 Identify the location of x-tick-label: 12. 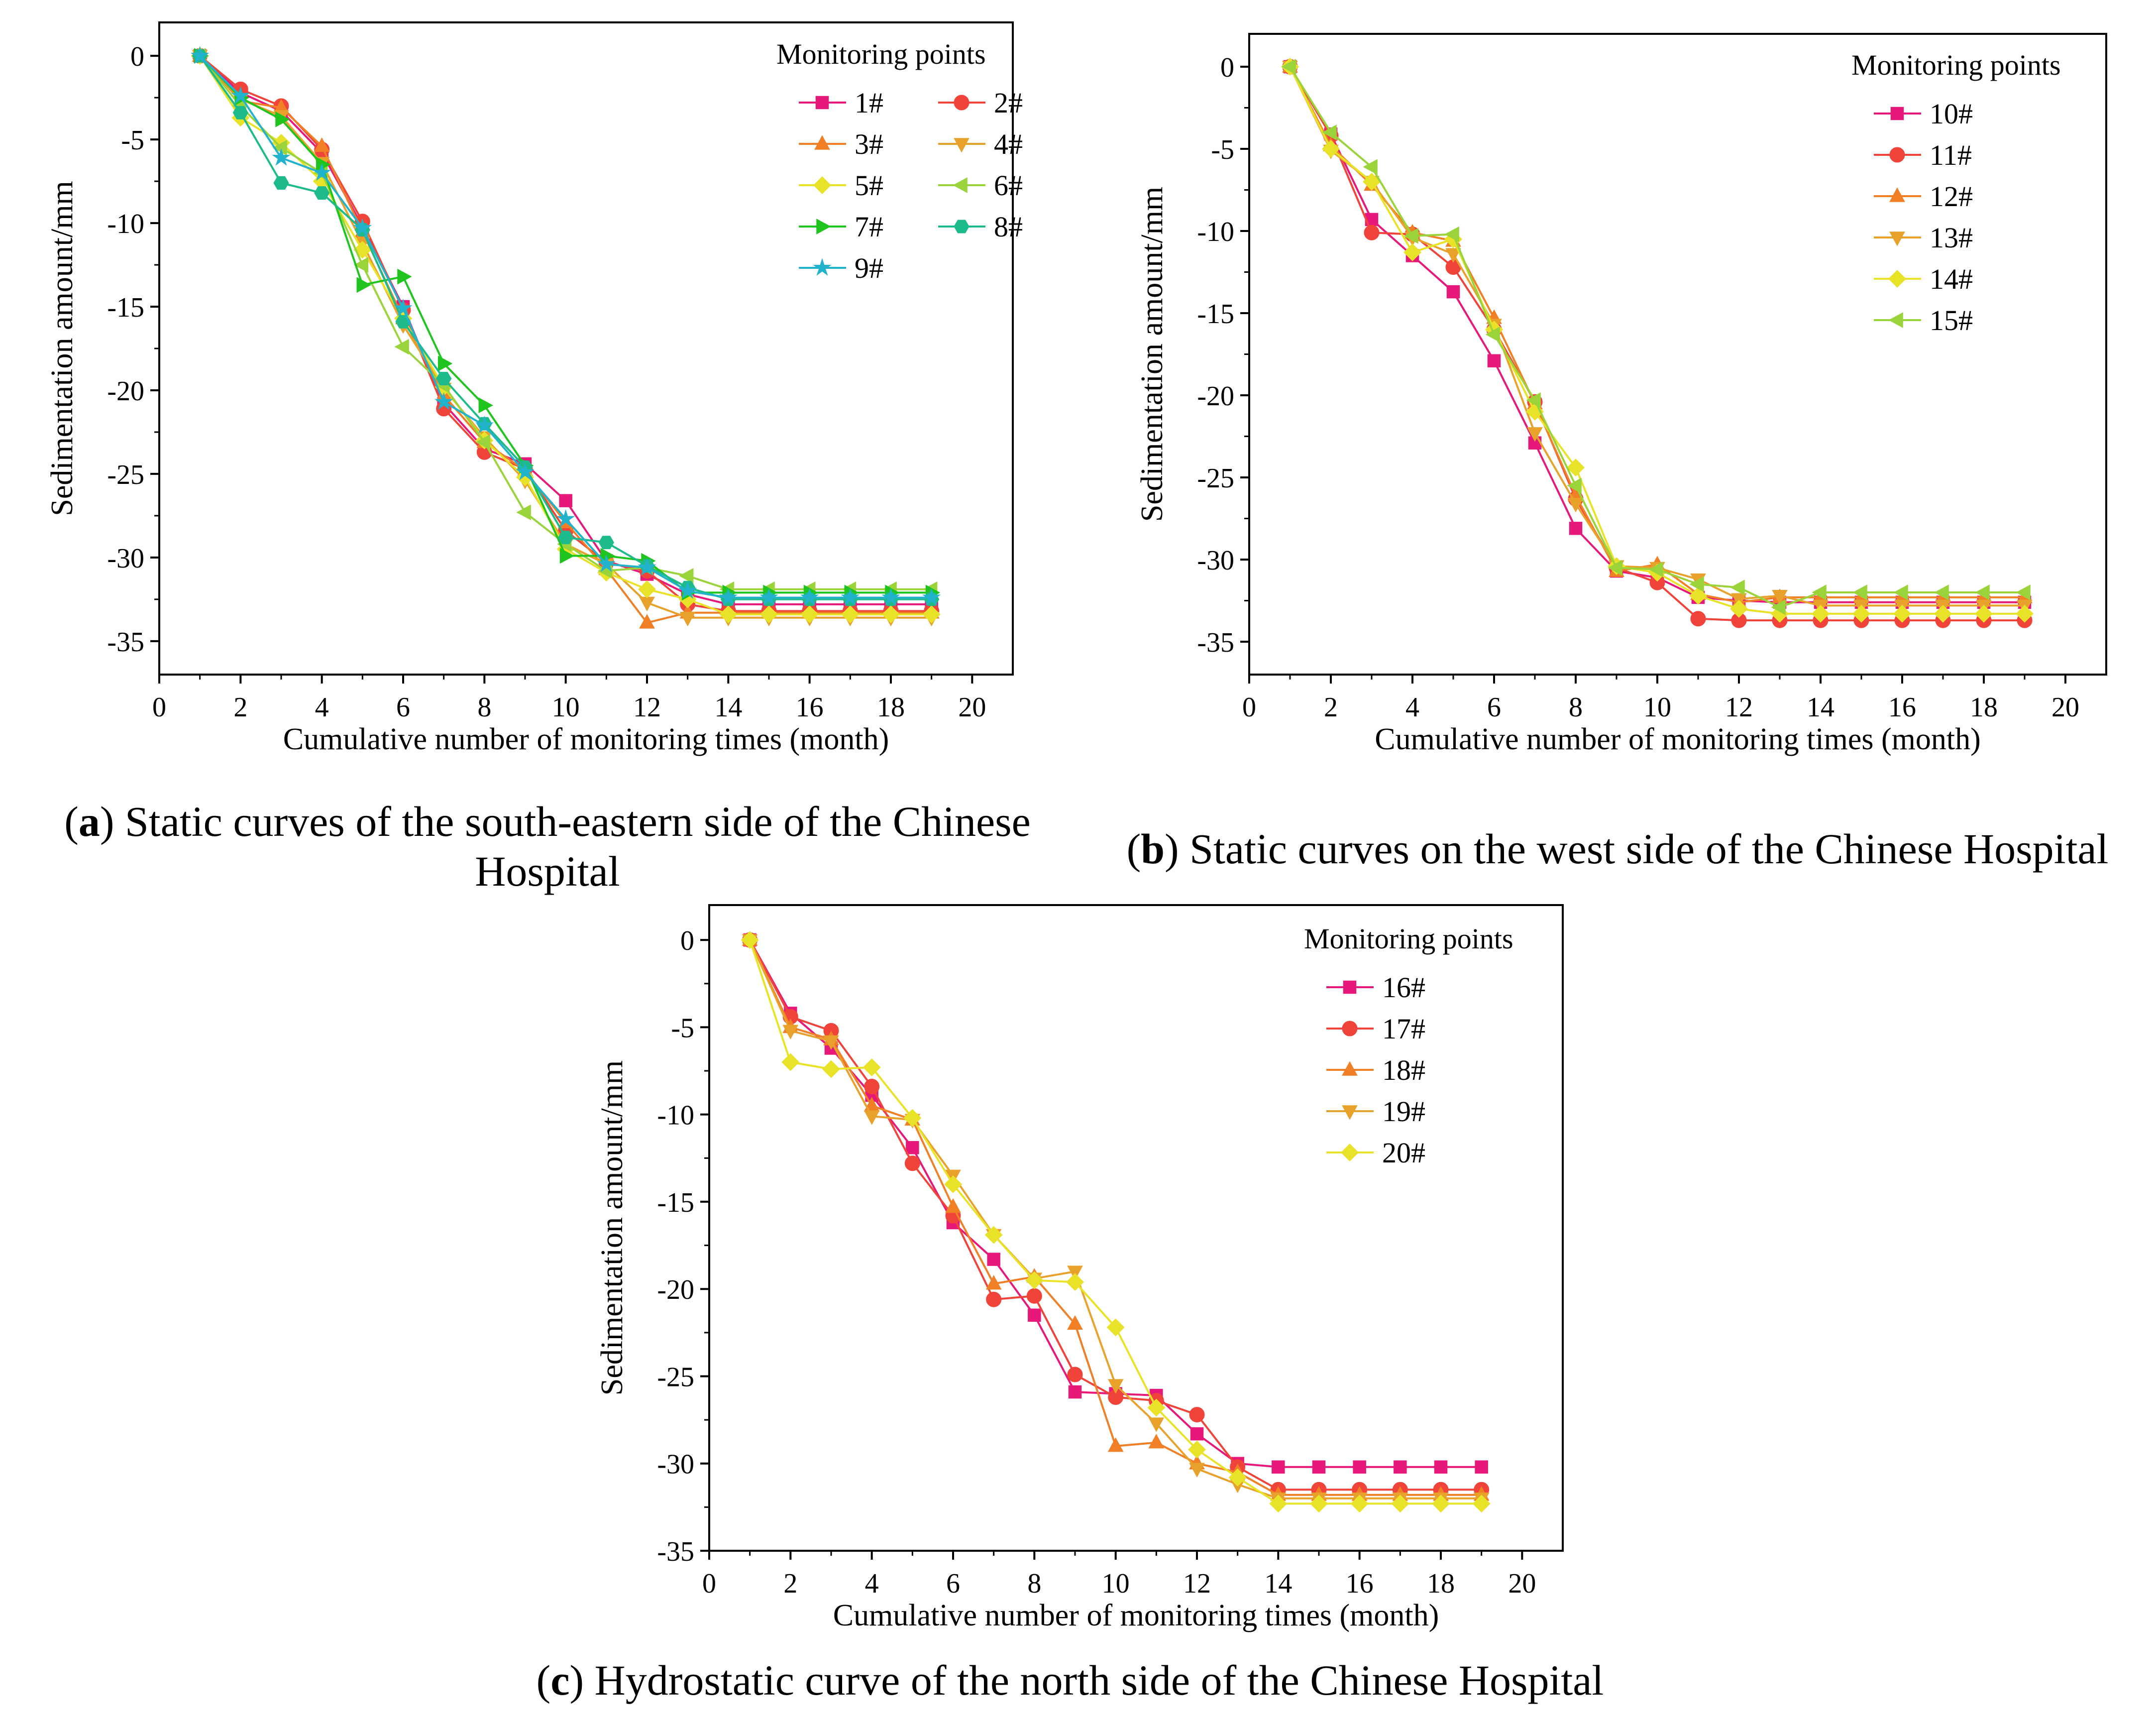
(1197, 1583).